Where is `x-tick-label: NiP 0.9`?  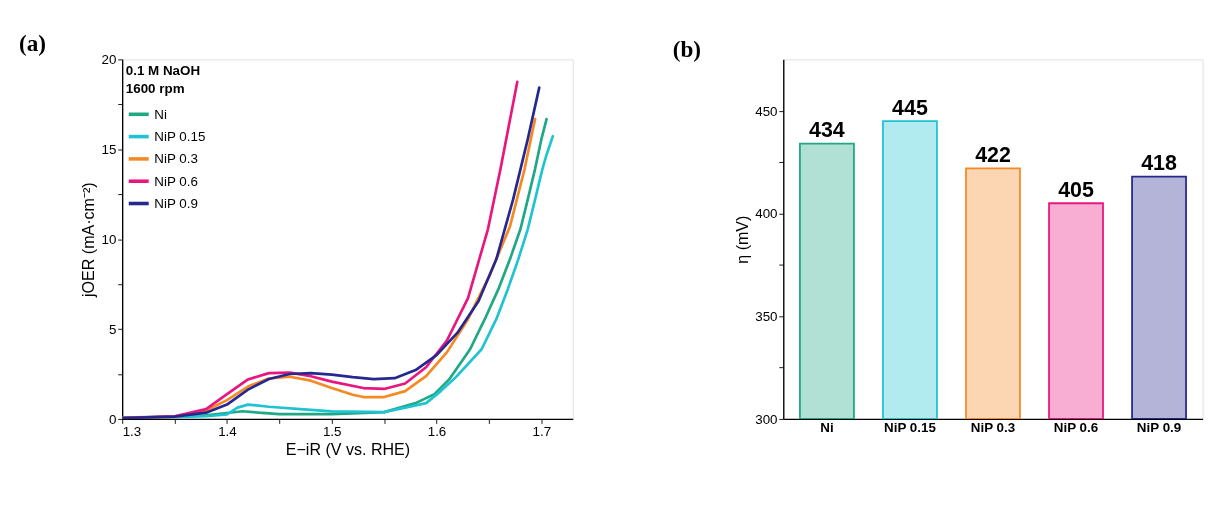
x-tick-label: NiP 0.9 is located at coordinates (1159, 427).